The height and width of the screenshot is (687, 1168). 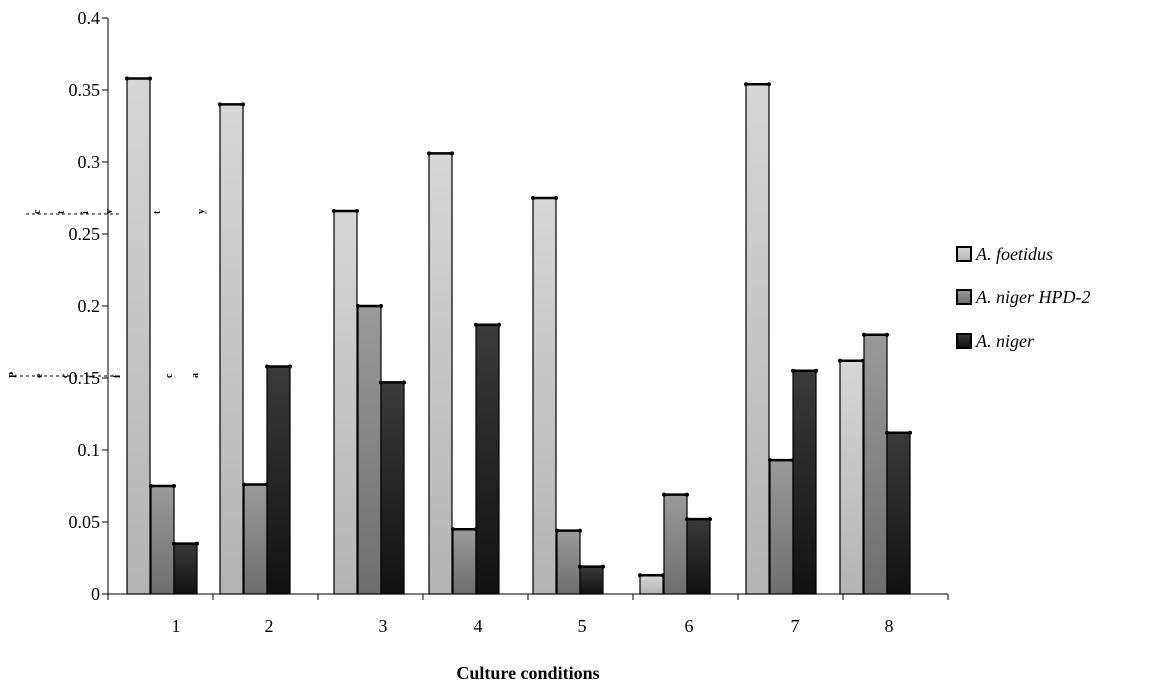 I want to click on y-label-glyph: v, so click(x=109, y=211).